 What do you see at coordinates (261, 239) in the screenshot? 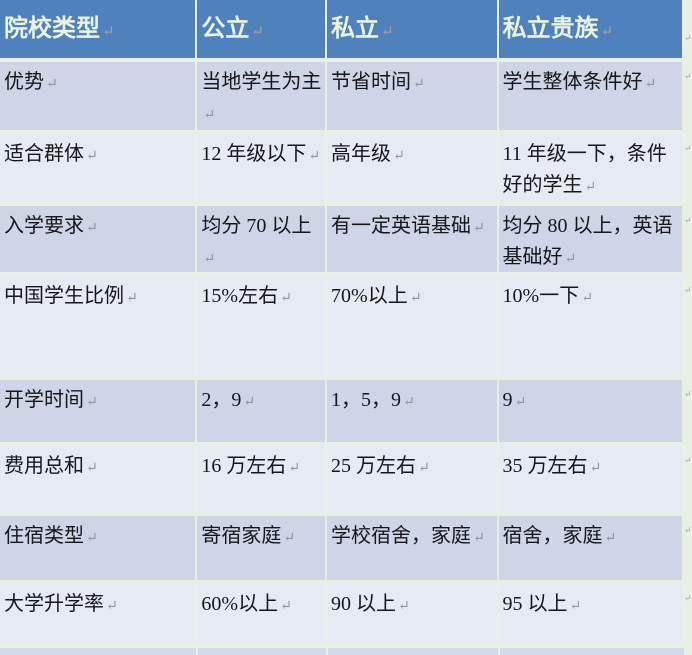
I see `value-cell: 均分 70 以上 ↵` at bounding box center [261, 239].